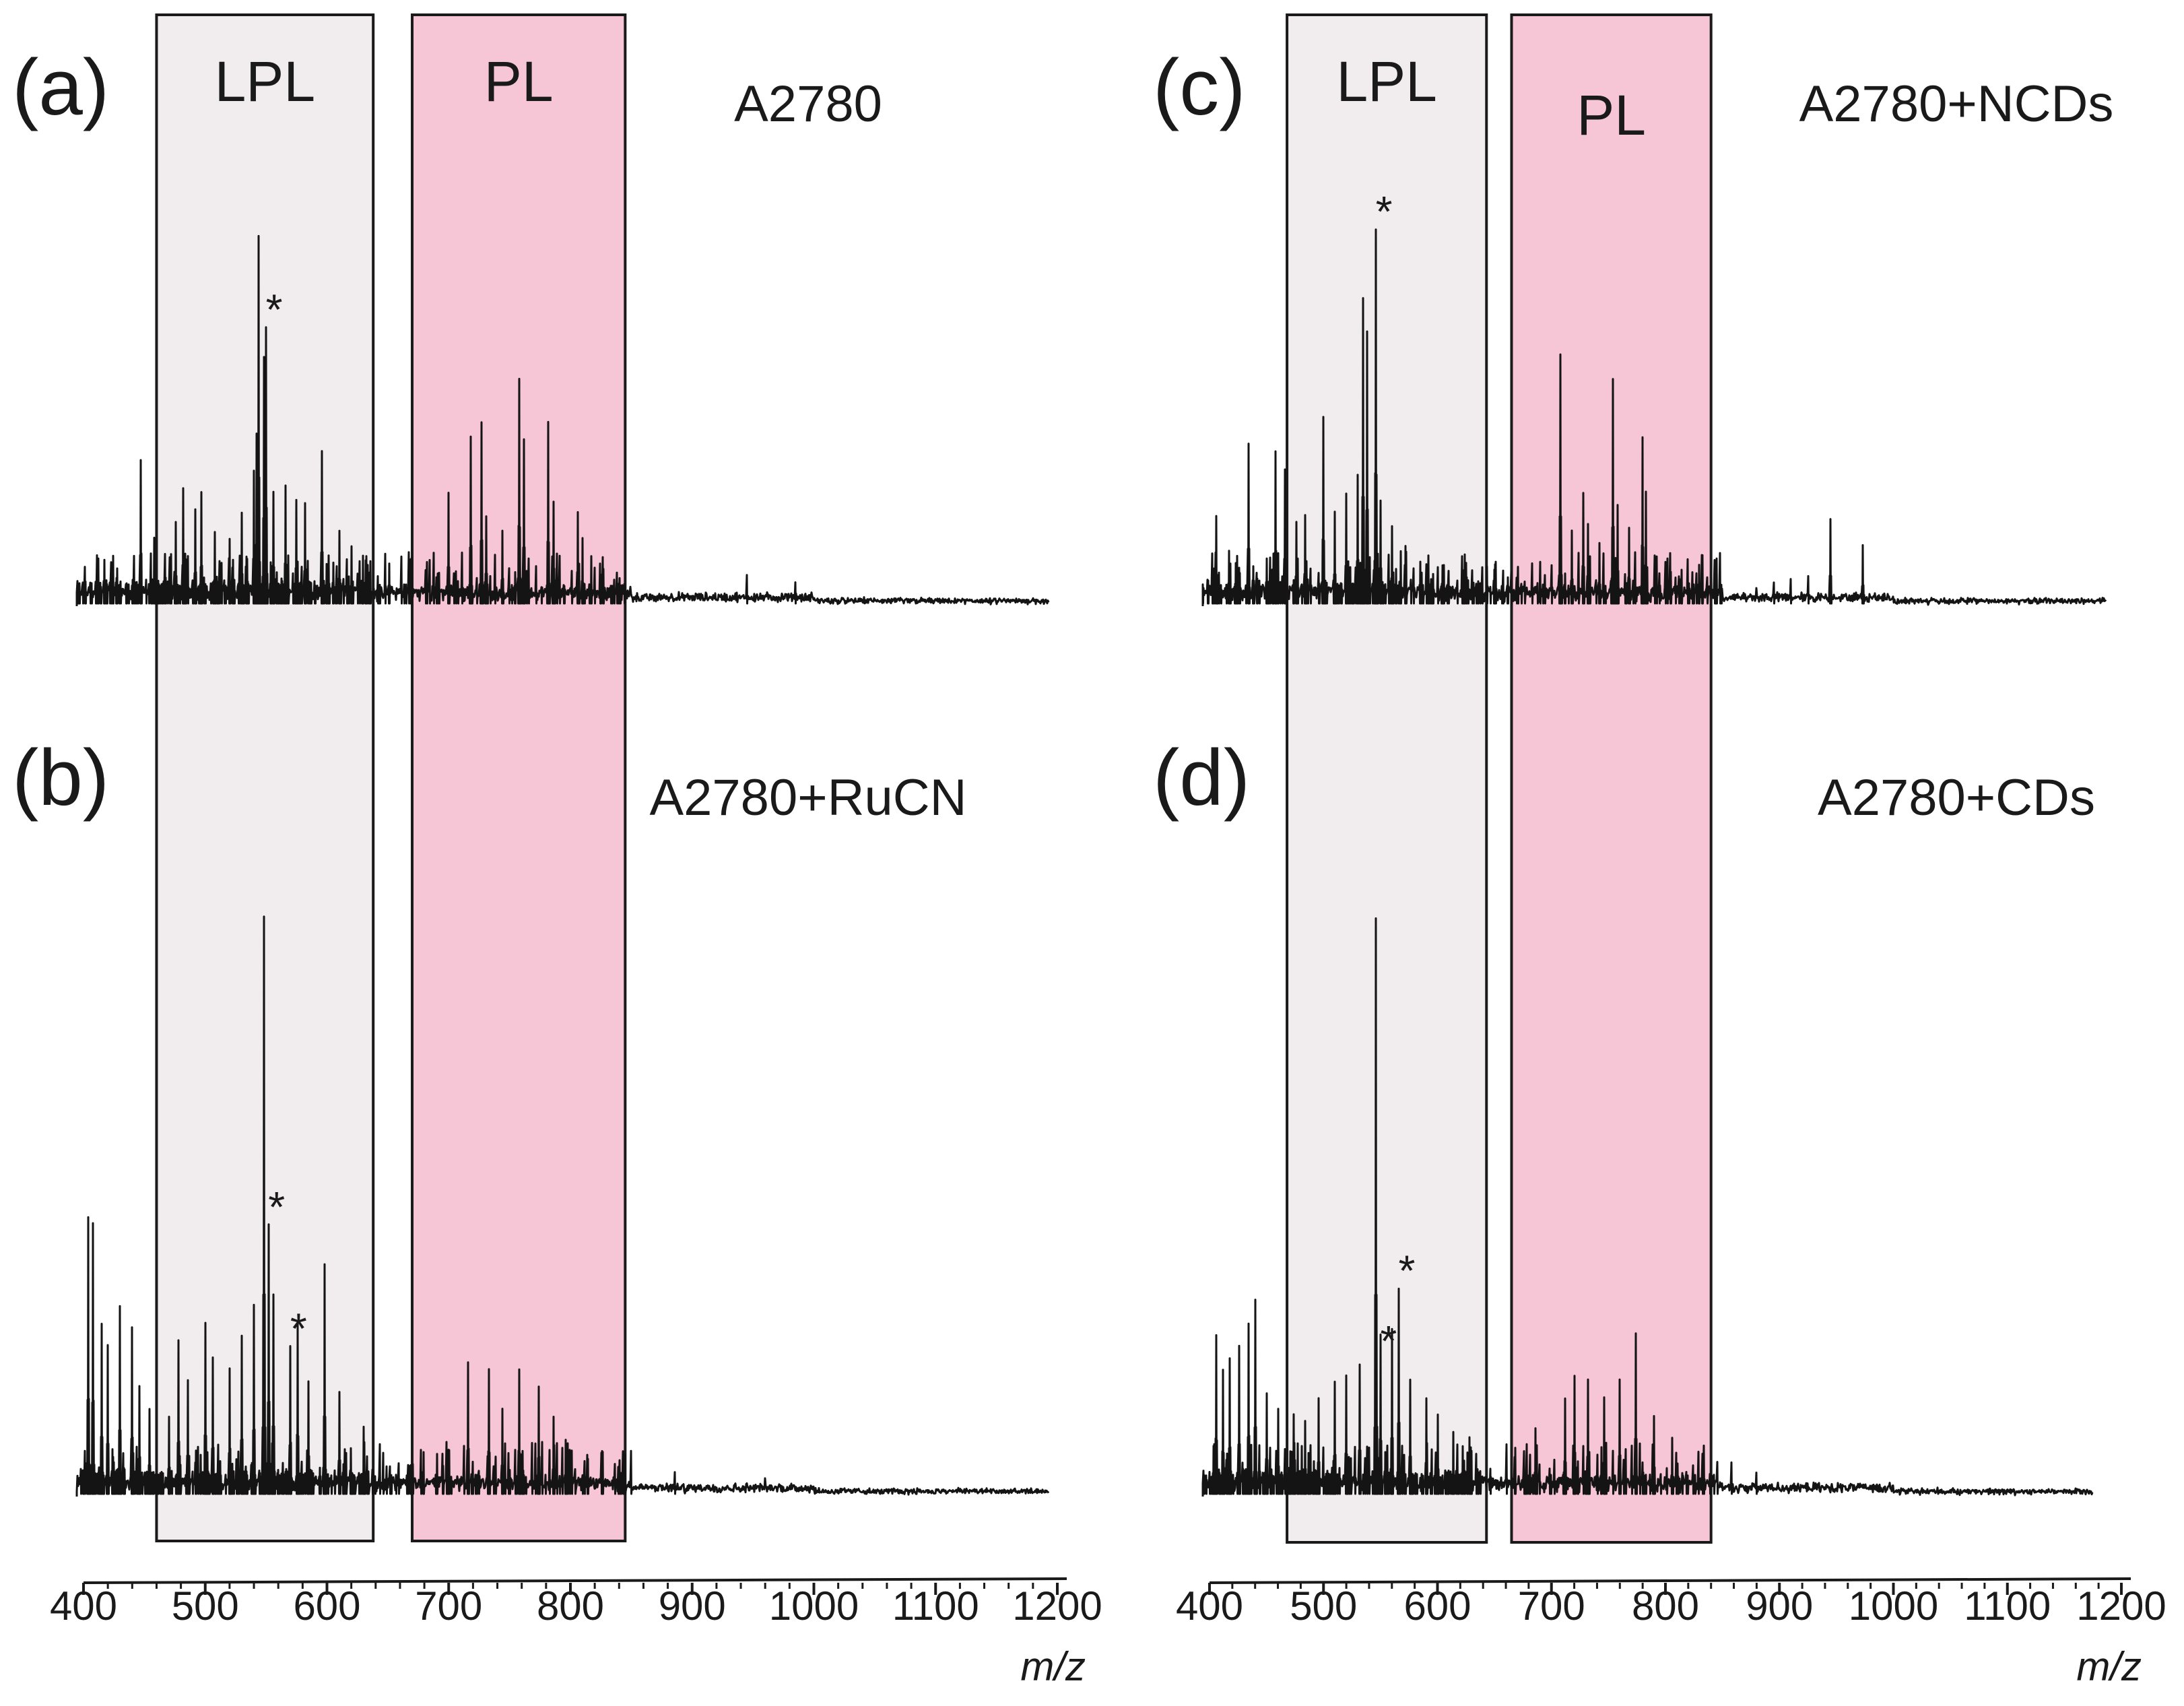  What do you see at coordinates (61, 778) in the screenshot?
I see `panel-letter-b: (b)` at bounding box center [61, 778].